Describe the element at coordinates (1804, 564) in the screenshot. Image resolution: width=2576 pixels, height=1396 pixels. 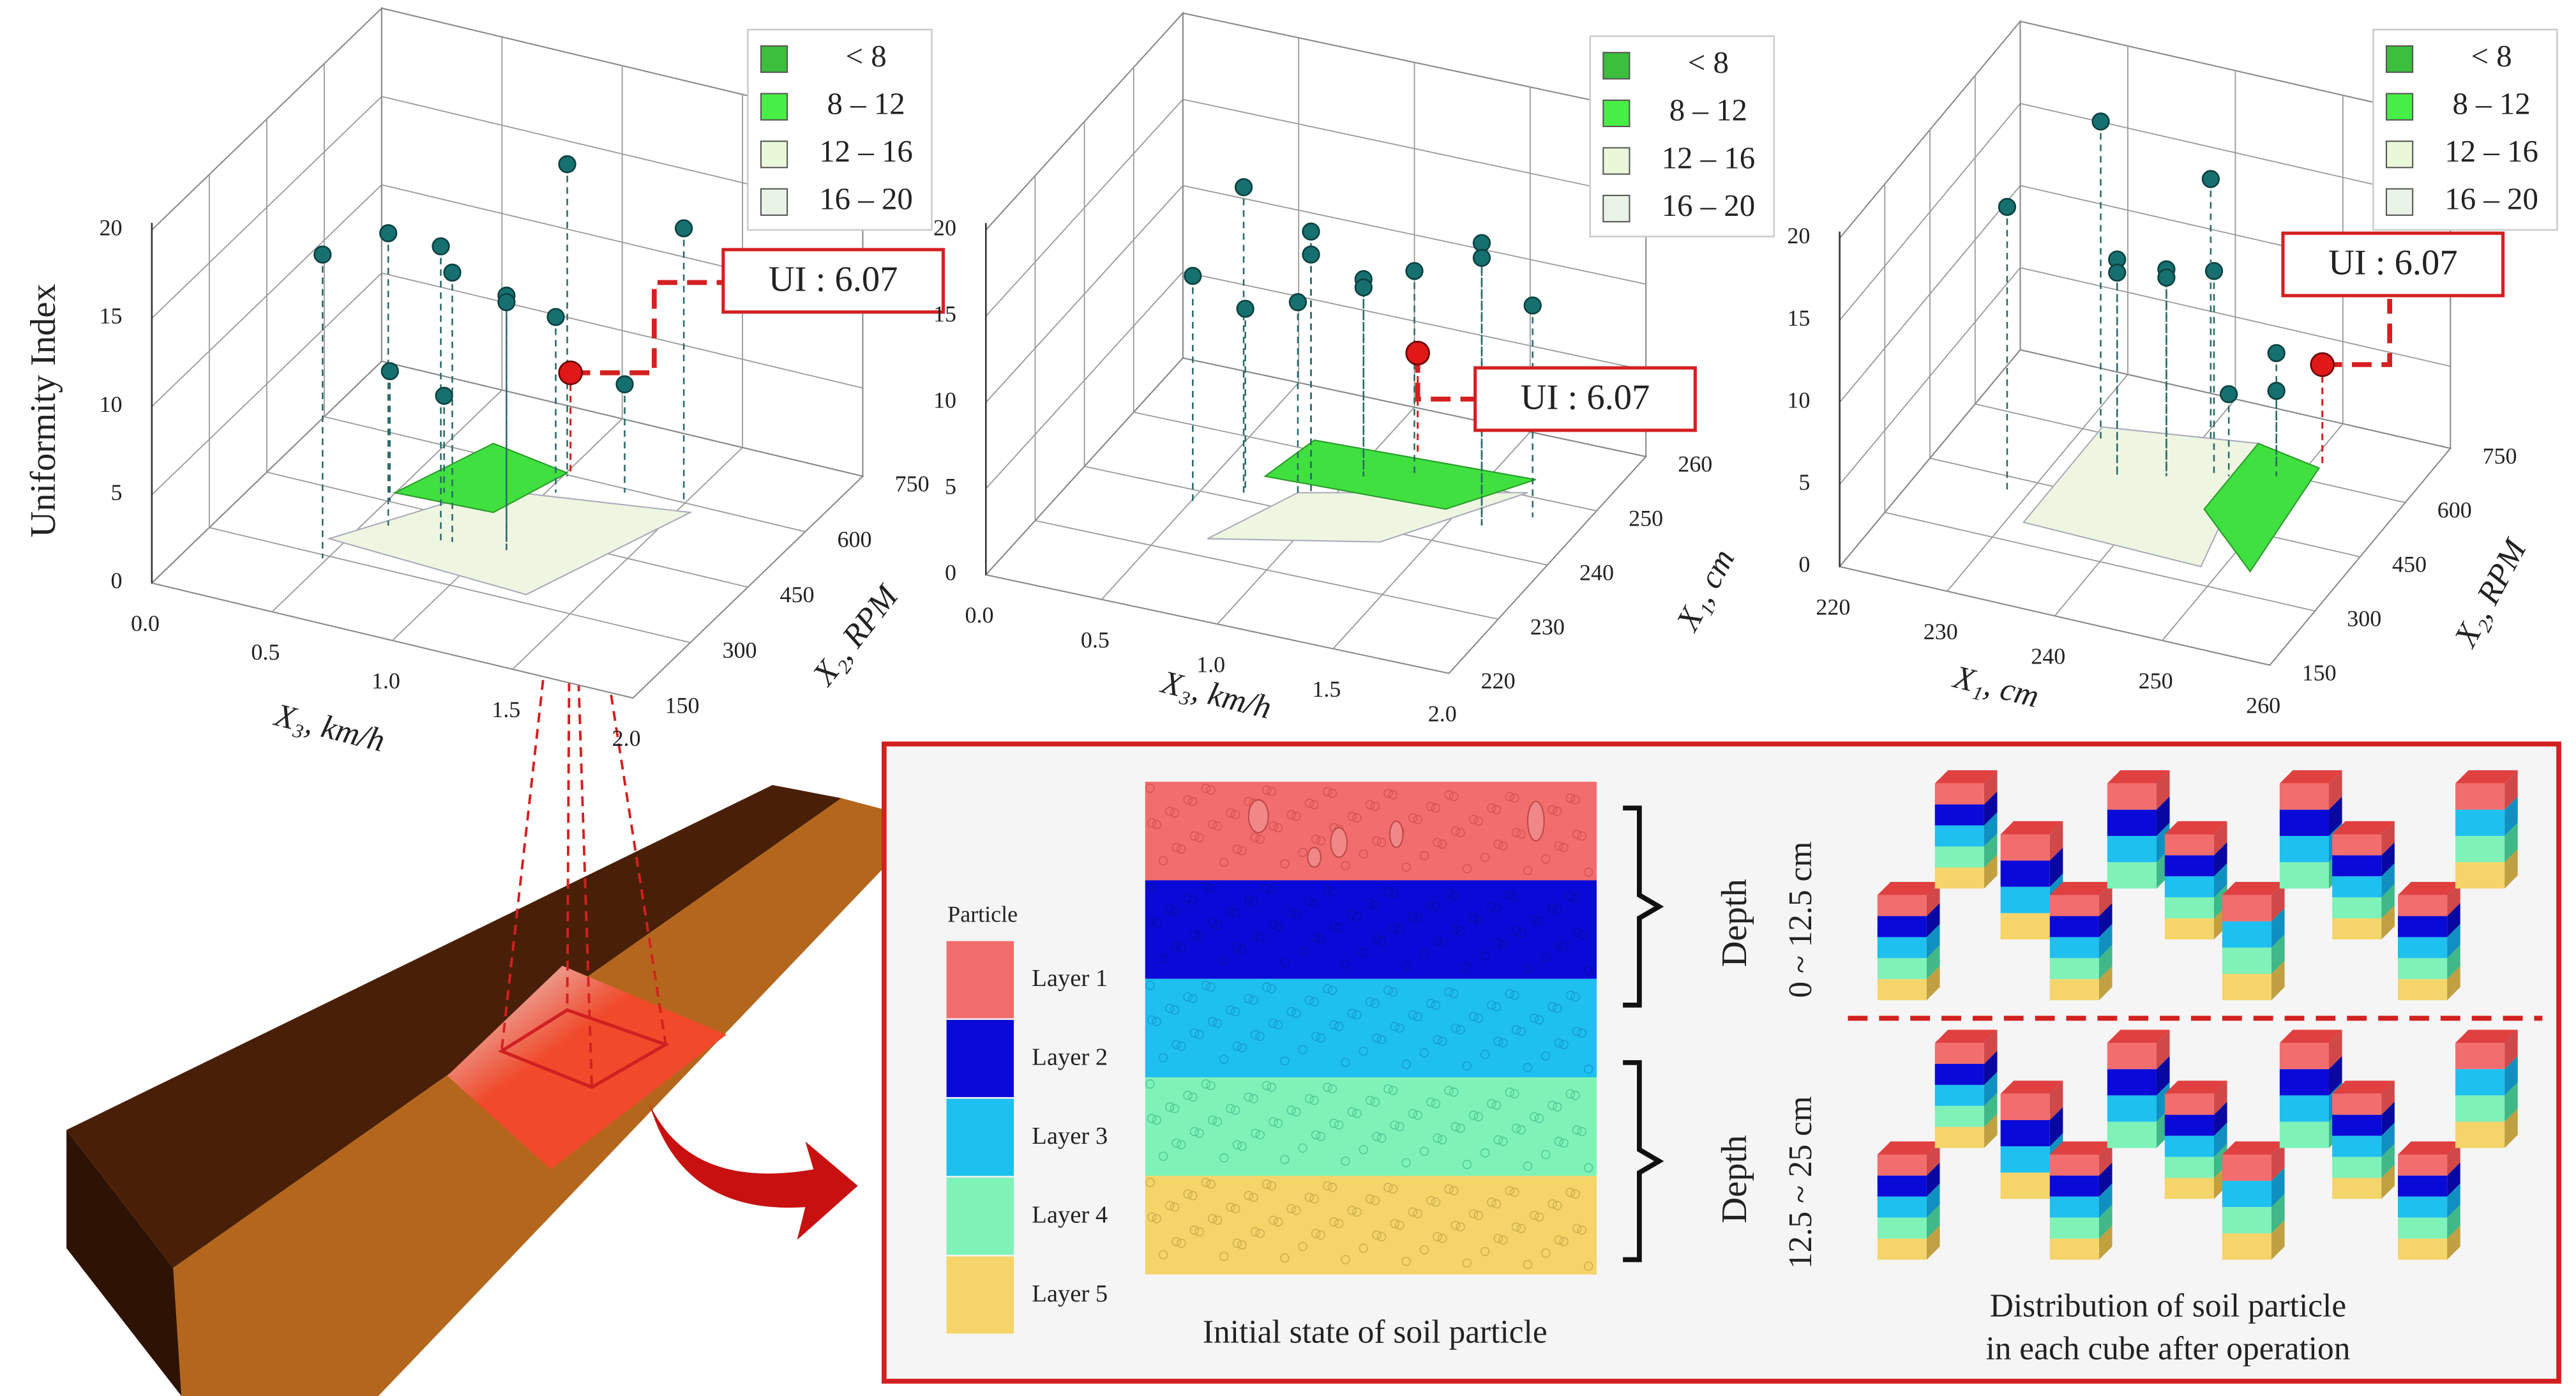
I see `z-tick-label: 0` at that location.